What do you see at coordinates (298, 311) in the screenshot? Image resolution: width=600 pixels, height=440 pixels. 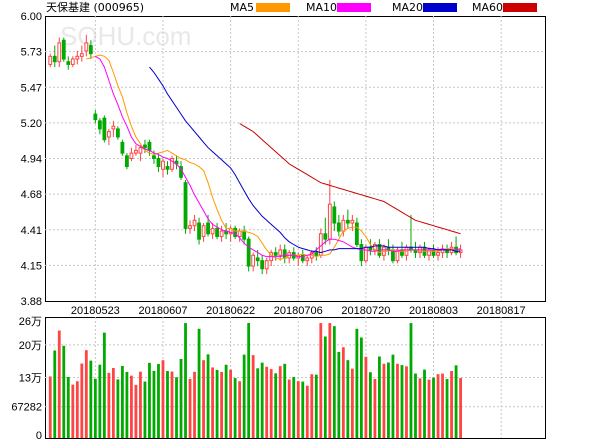 I see `x-tick-label: 20180706` at bounding box center [298, 311].